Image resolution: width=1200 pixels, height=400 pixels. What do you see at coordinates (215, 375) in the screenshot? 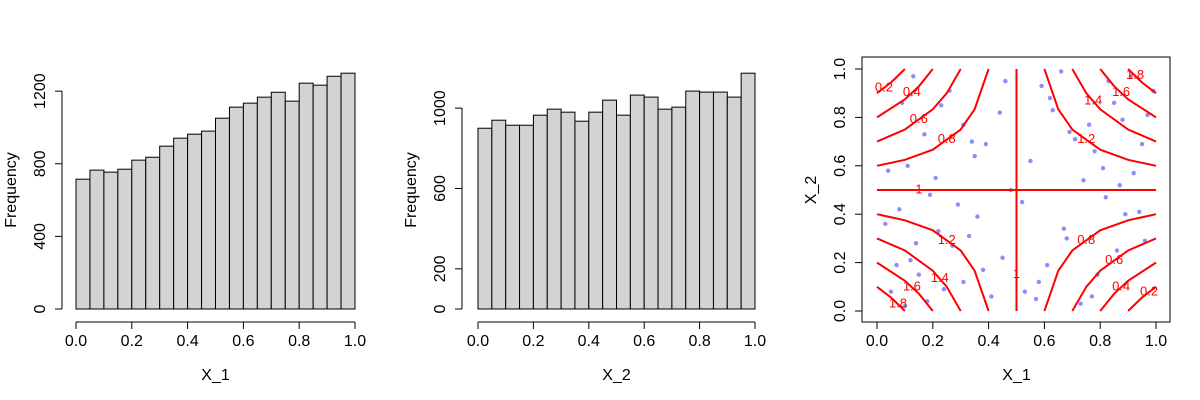
I see `x-axis-label: X_1` at bounding box center [215, 375].